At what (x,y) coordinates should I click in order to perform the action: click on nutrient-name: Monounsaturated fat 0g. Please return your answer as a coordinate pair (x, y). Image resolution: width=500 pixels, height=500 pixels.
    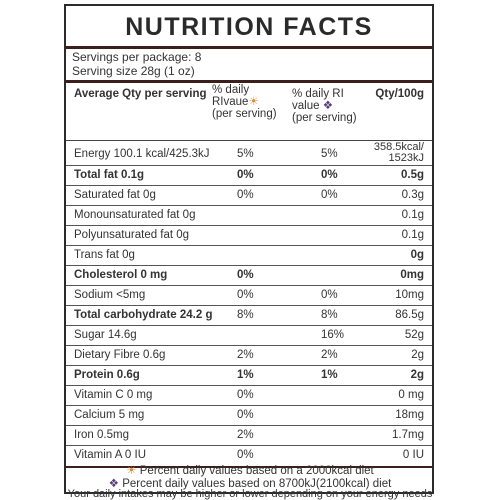
    Looking at the image, I should click on (135, 215).